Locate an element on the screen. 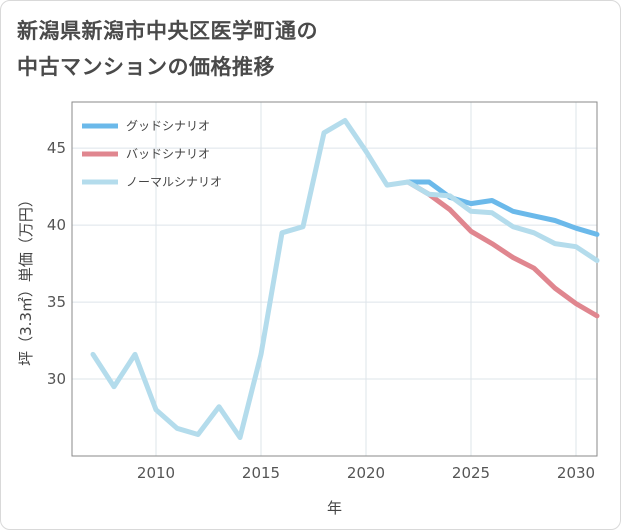 This screenshot has height=530, width=621. legend-label: バッドシナリオ is located at coordinates (168, 154).